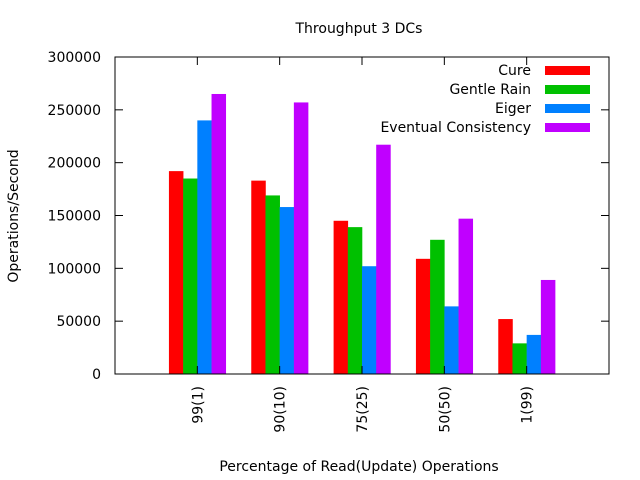 Image resolution: width=640 pixels, height=480 pixels. What do you see at coordinates (514, 71) in the screenshot?
I see `legend-label: Cure` at bounding box center [514, 71].